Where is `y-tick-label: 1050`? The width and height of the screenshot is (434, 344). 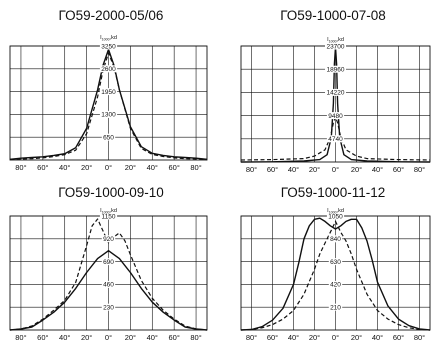
y-tick-label: 1050 is located at coordinates (335, 216).